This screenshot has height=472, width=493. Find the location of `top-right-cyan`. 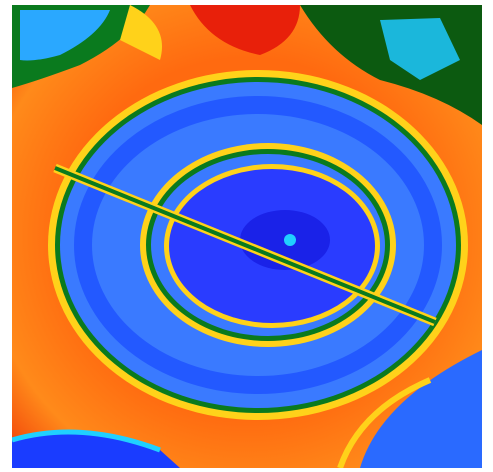

top-right-cyan is located at coordinates (420, 49).